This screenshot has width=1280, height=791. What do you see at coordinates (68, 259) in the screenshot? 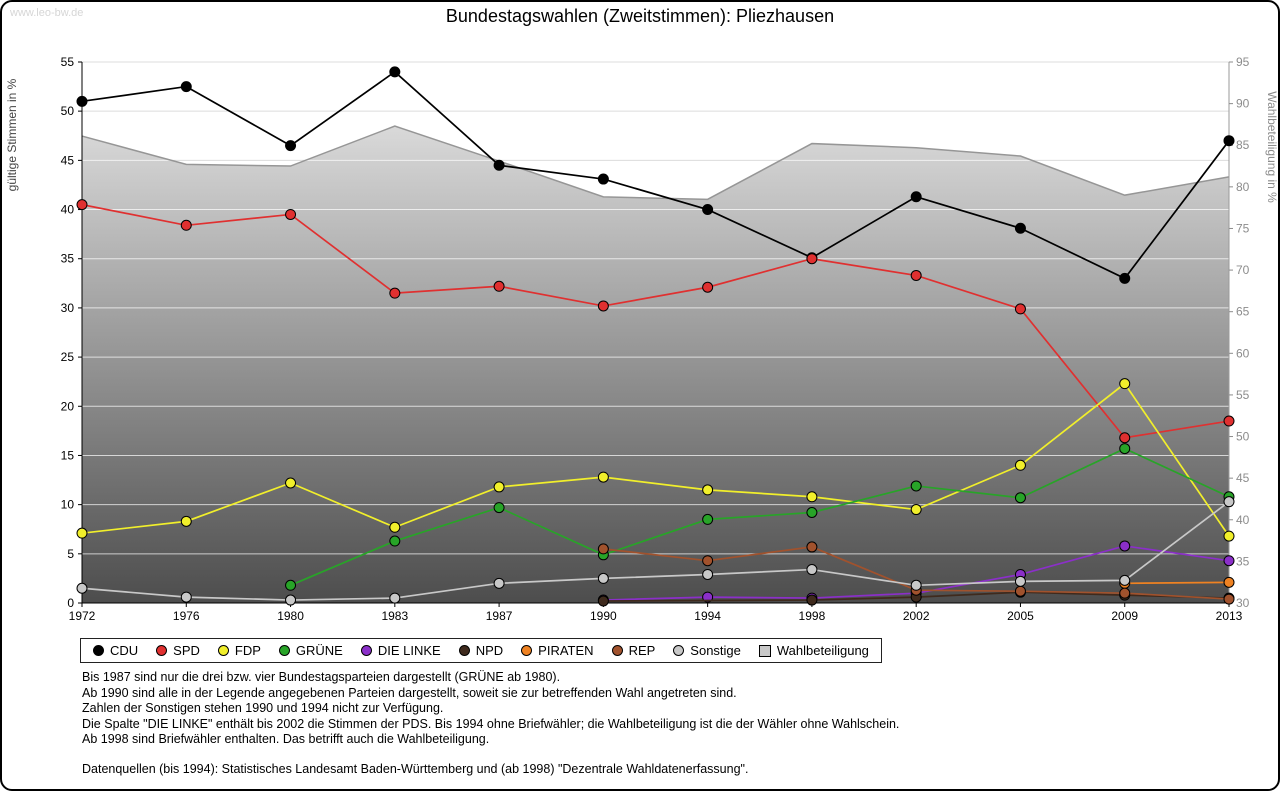
I see `svg-text: 35` at bounding box center [68, 259].